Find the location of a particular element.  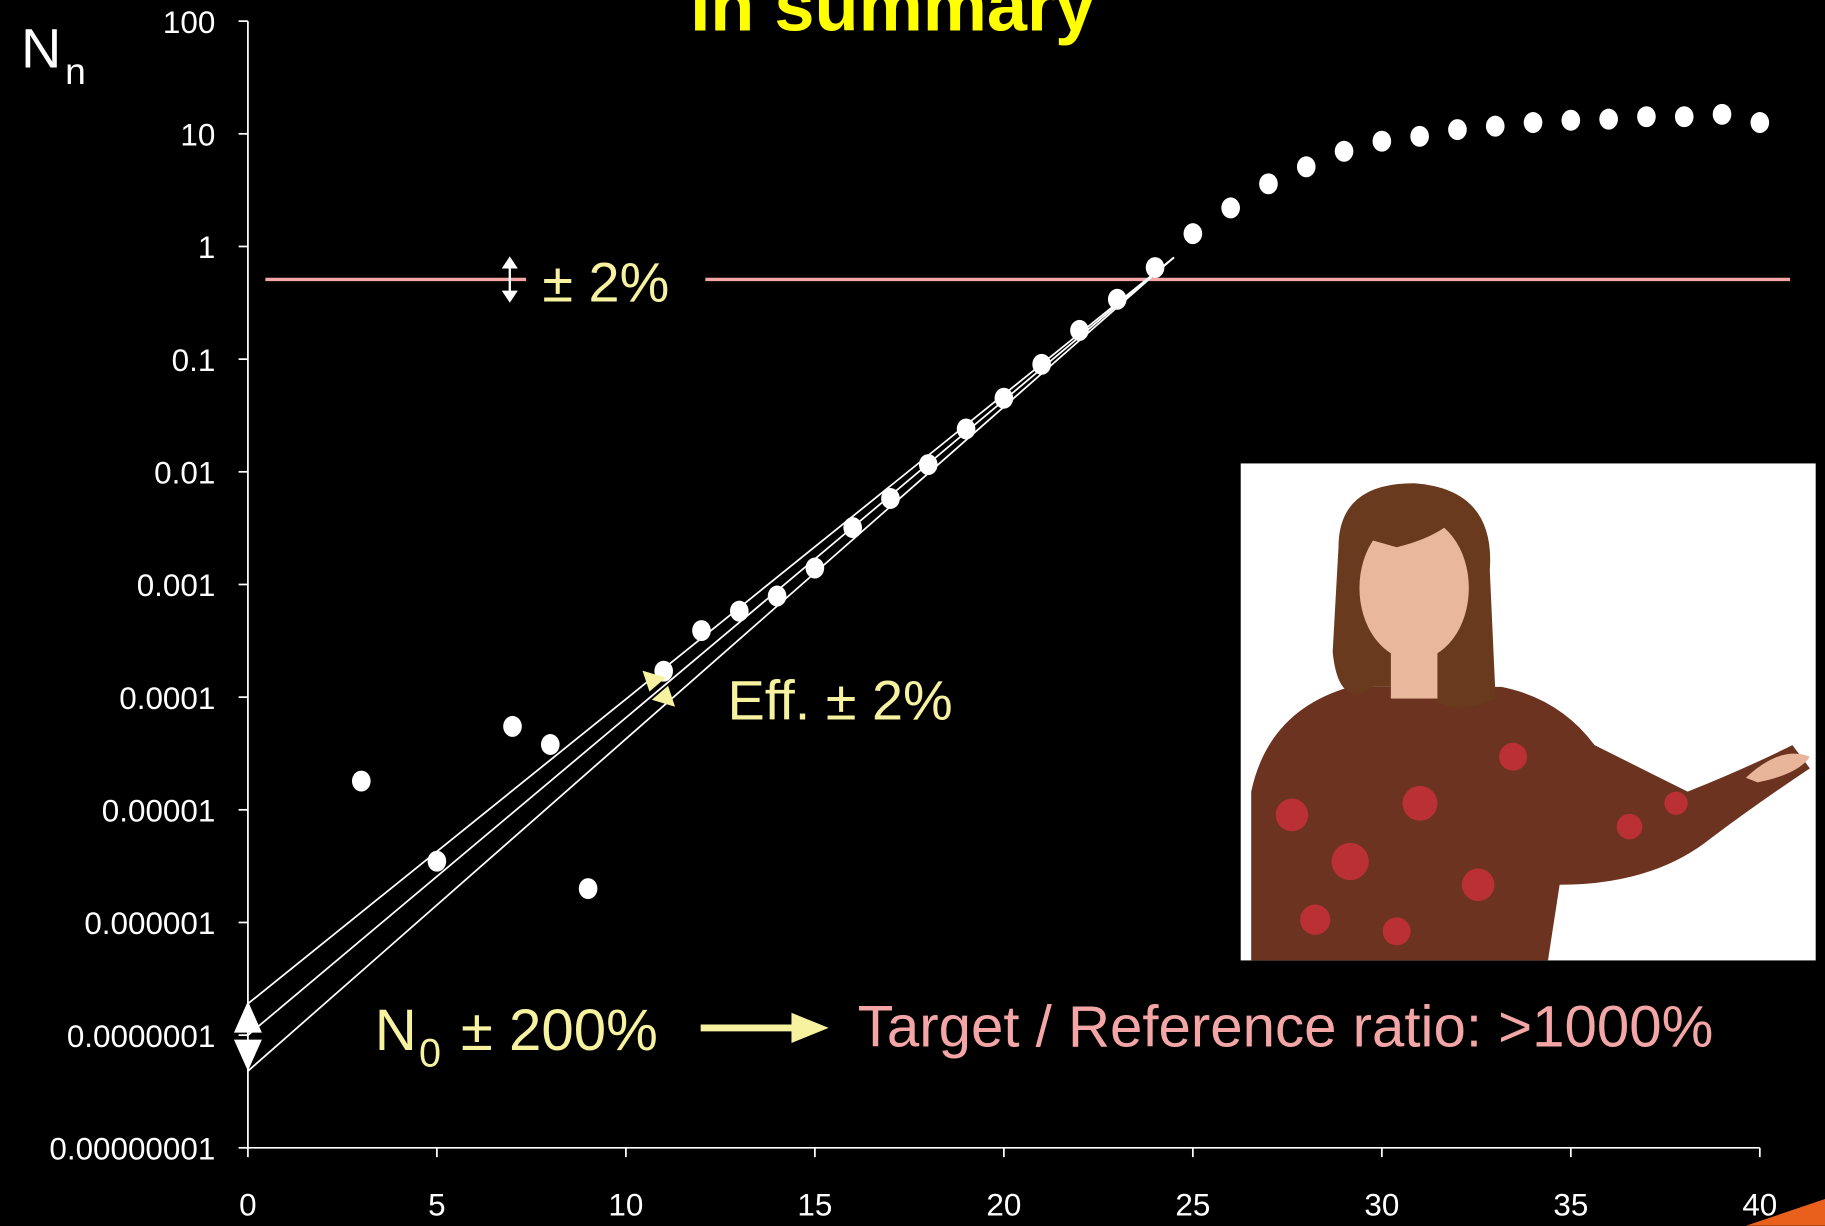

presenter-photo is located at coordinates (1528, 712).